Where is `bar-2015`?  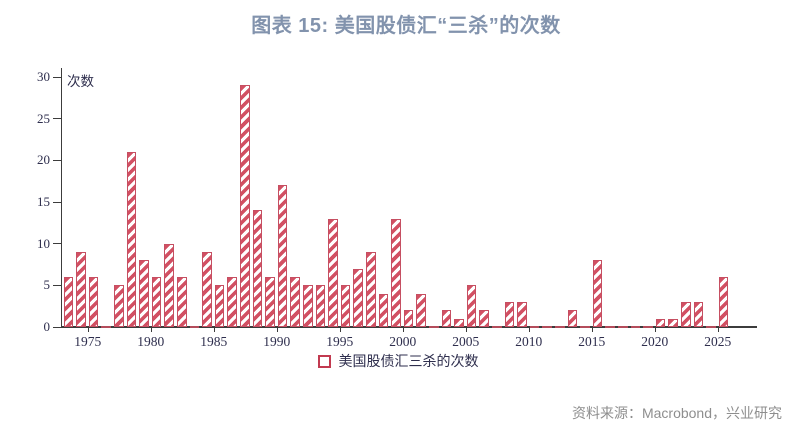 bar-2015 is located at coordinates (597, 293).